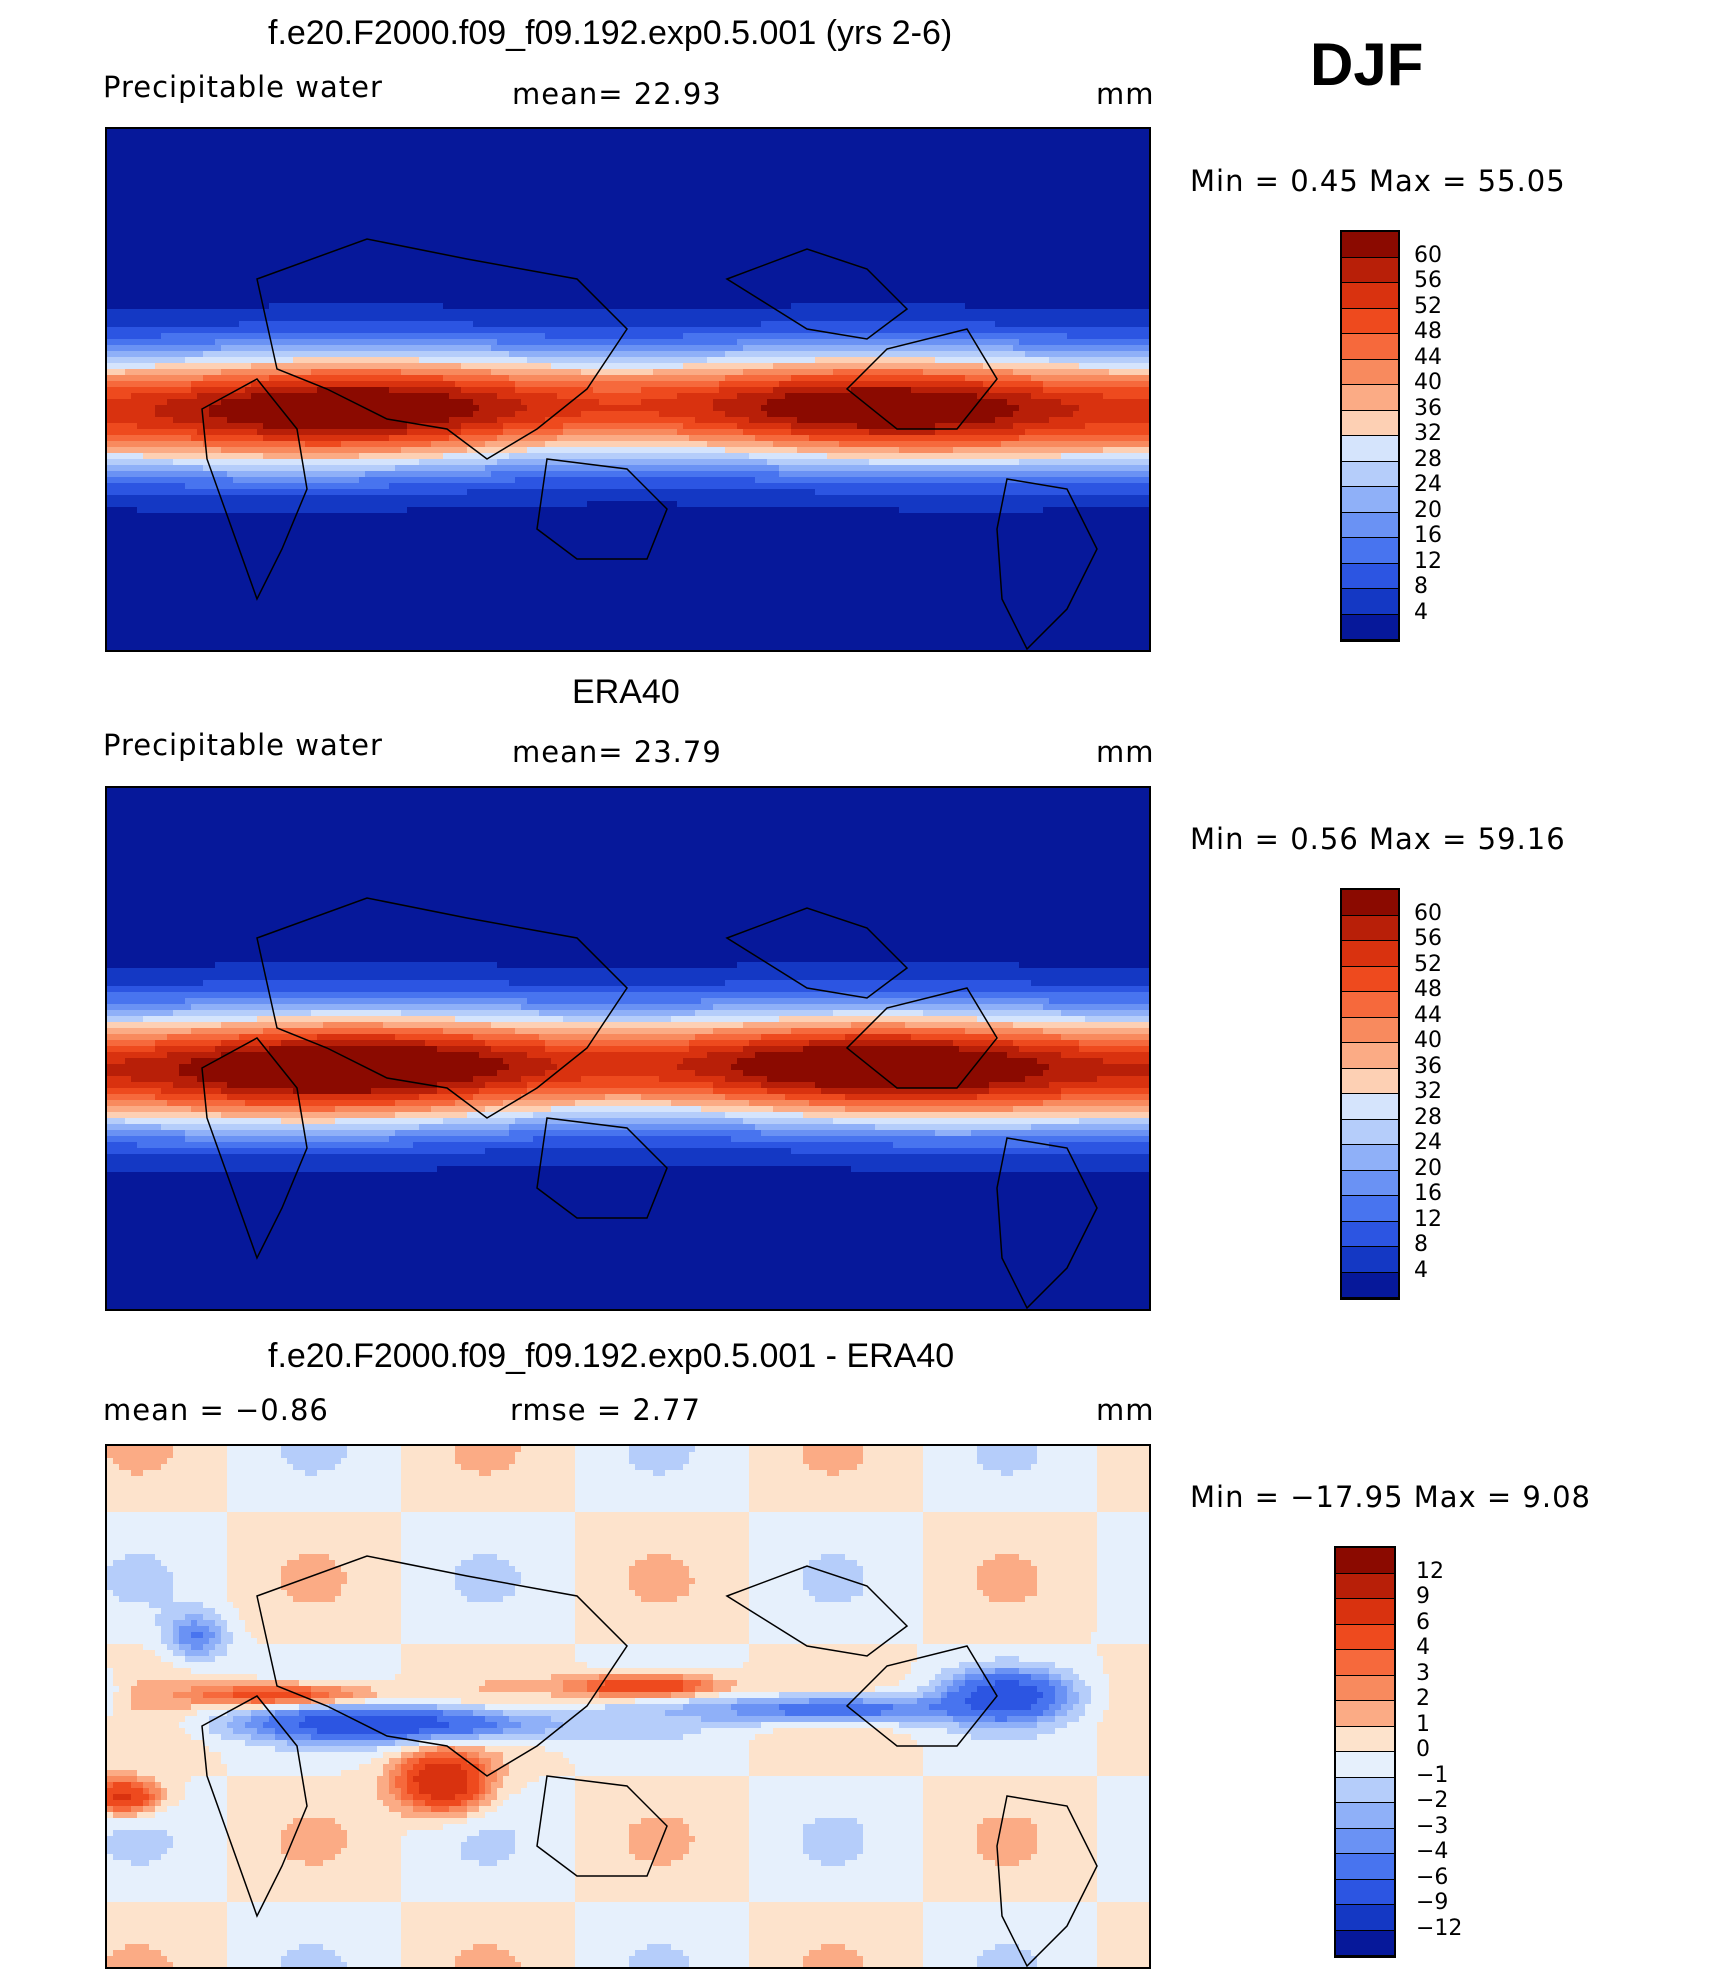 This screenshot has height=1969, width=1710. I want to click on colorbar-level-label: 48, so click(1428, 989).